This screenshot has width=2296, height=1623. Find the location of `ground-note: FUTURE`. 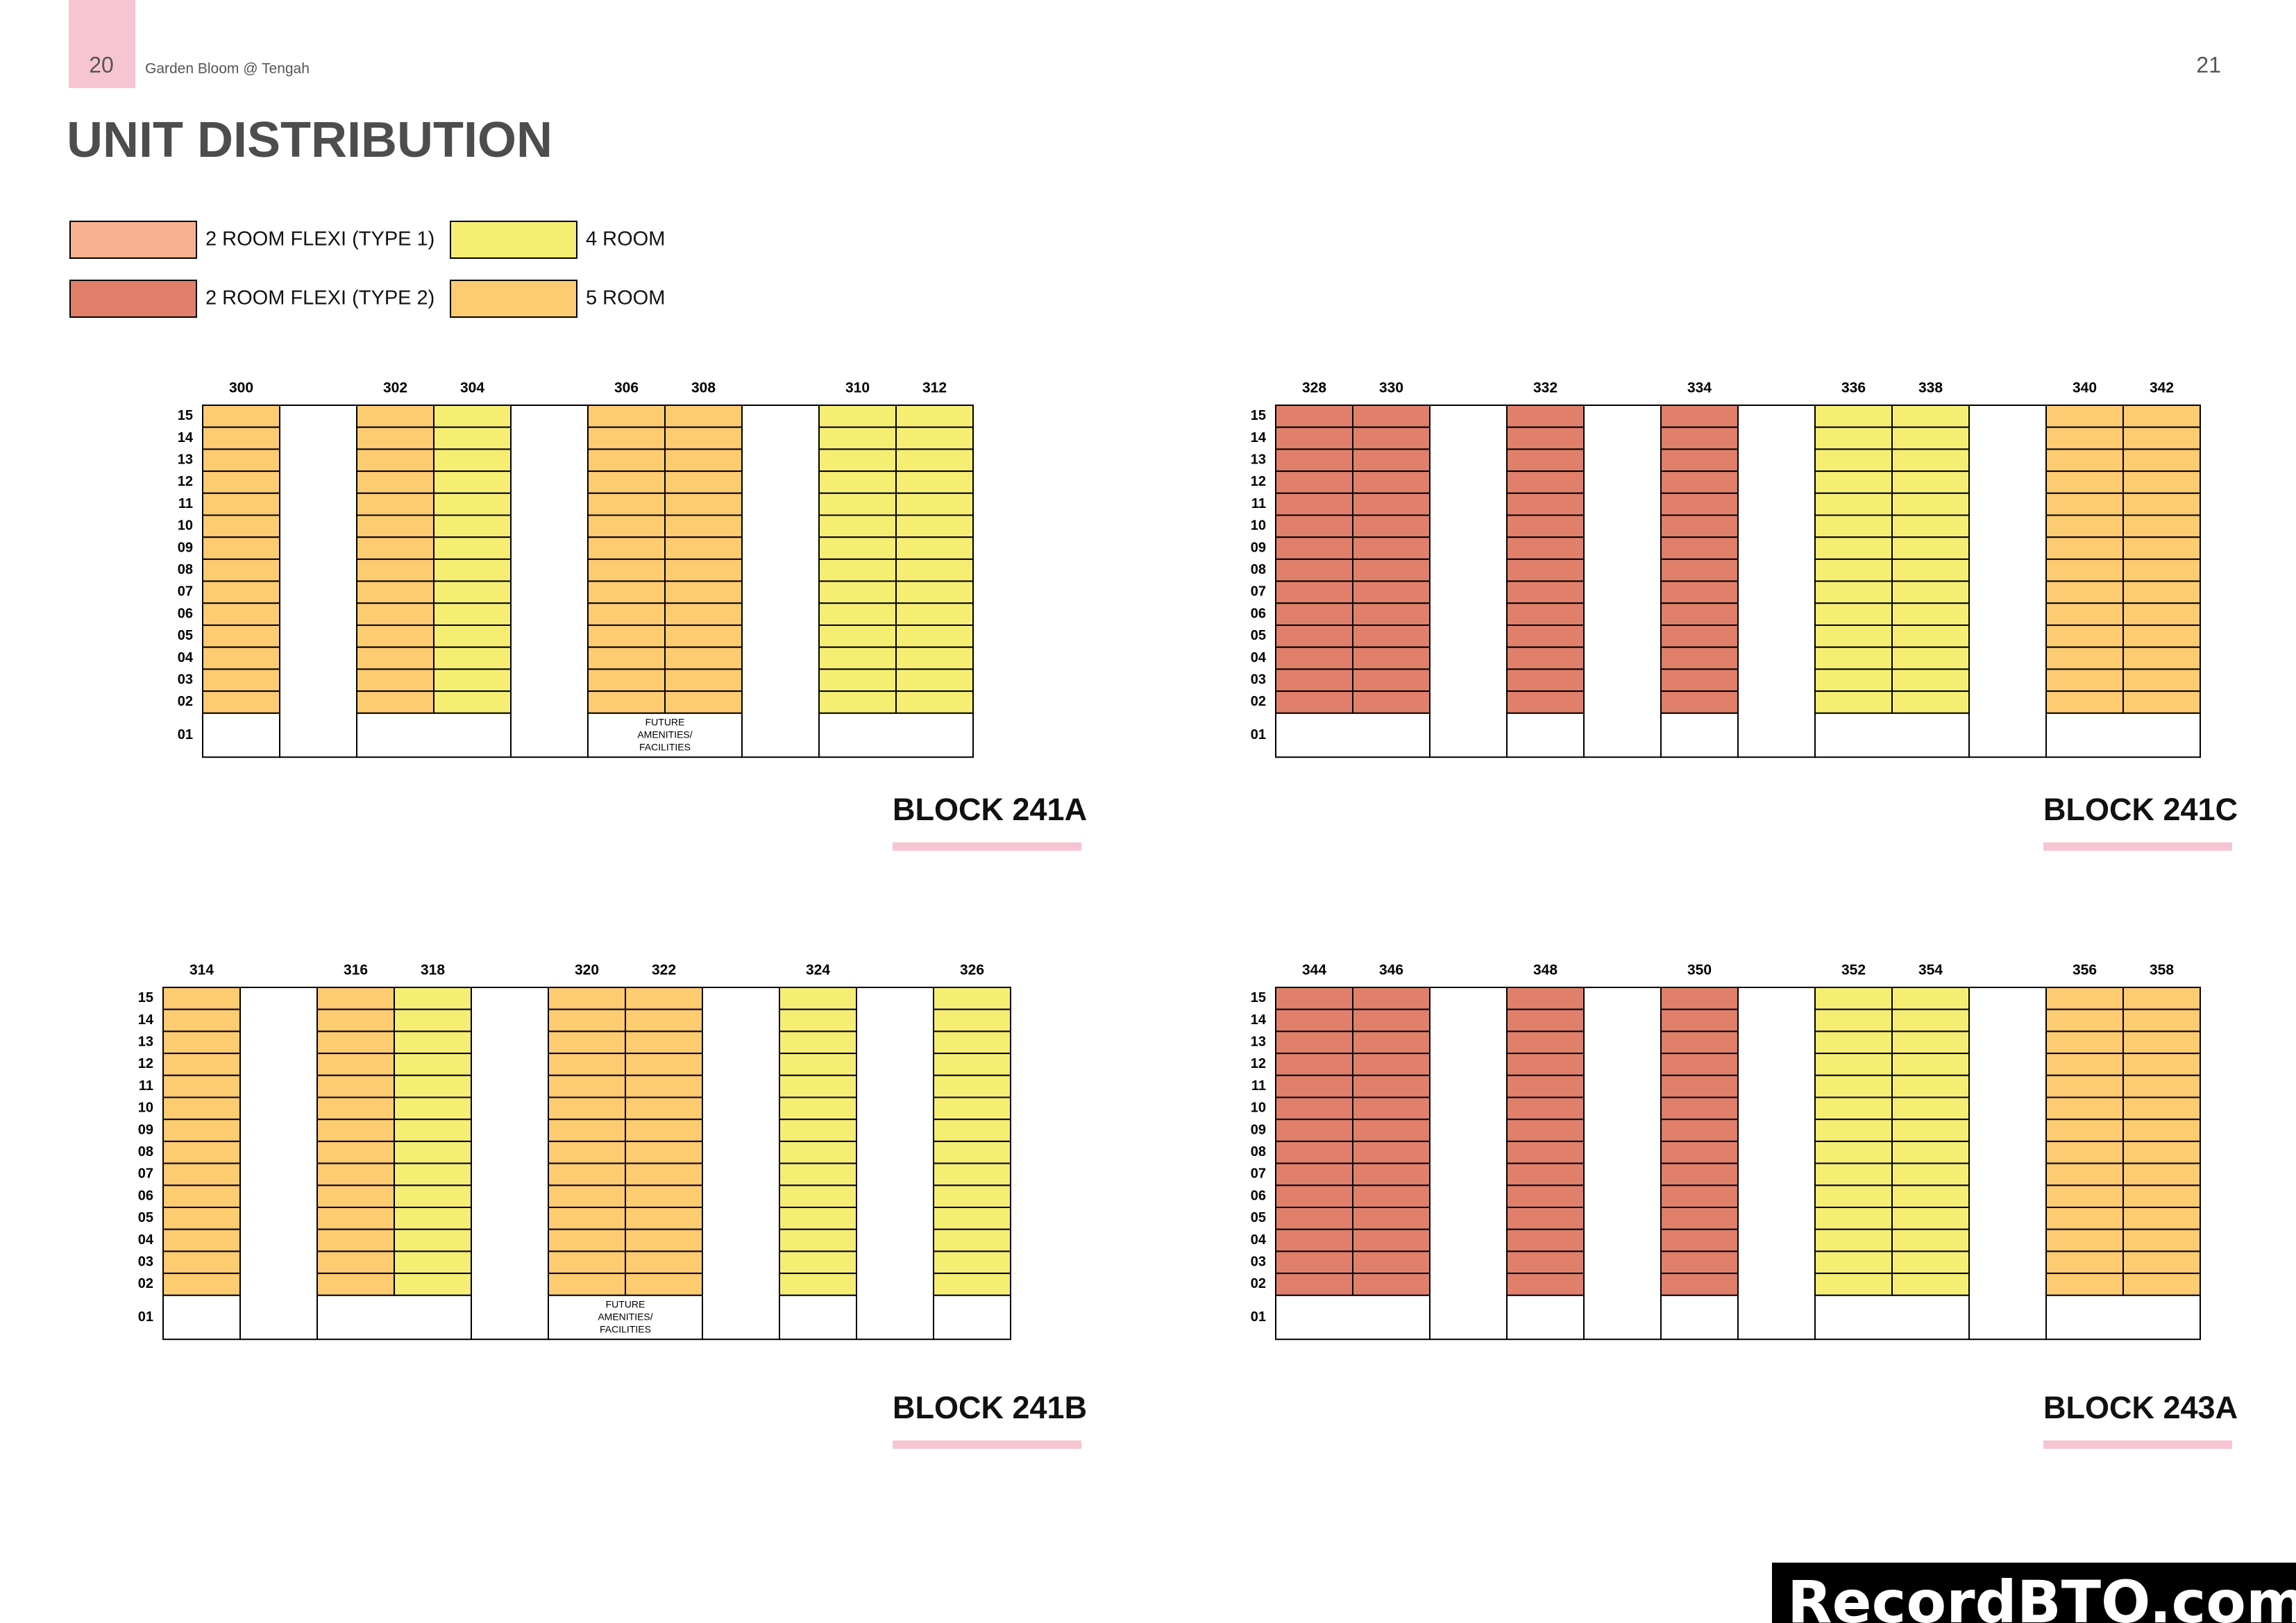

ground-note: FUTURE is located at coordinates (665, 722).